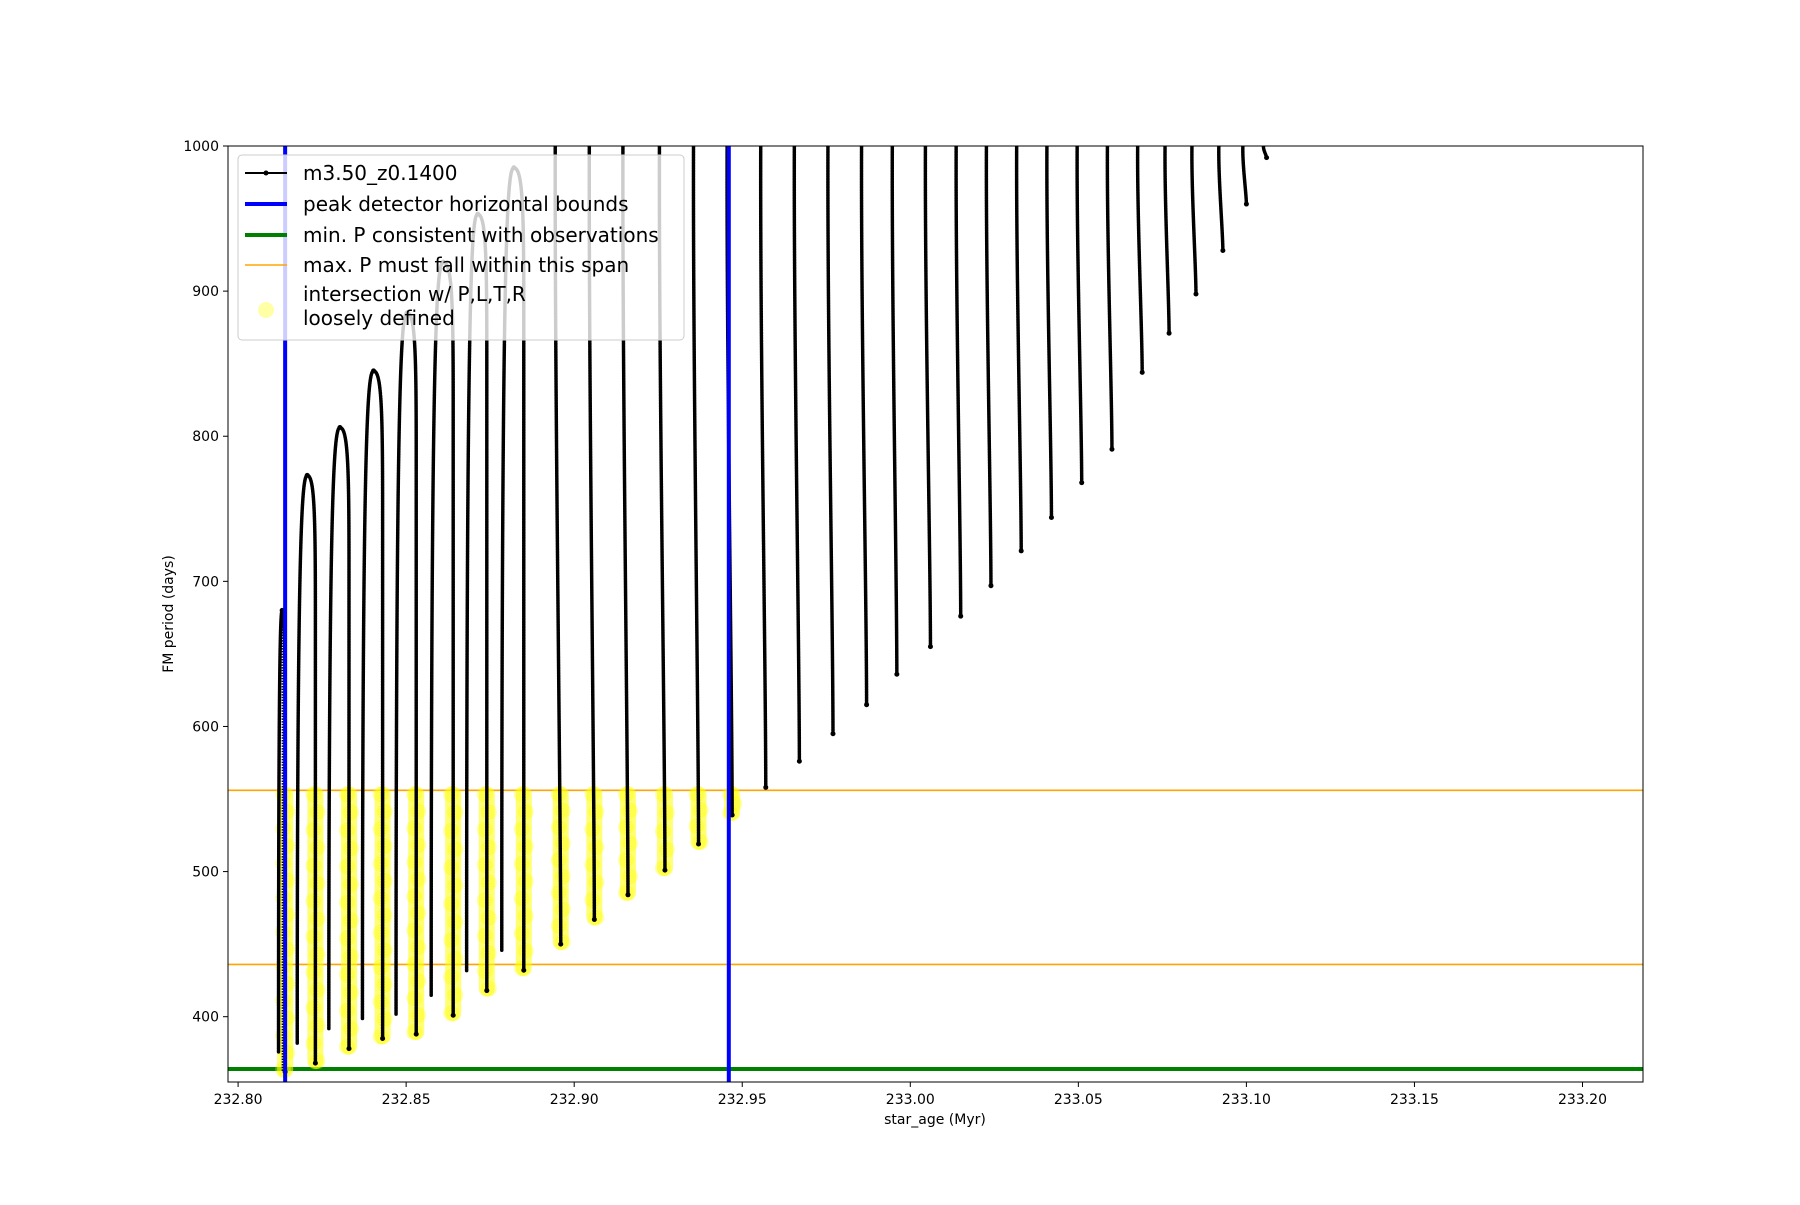 The width and height of the screenshot is (1800, 1205). I want to click on x-tick-label: 232.90, so click(574, 1100).